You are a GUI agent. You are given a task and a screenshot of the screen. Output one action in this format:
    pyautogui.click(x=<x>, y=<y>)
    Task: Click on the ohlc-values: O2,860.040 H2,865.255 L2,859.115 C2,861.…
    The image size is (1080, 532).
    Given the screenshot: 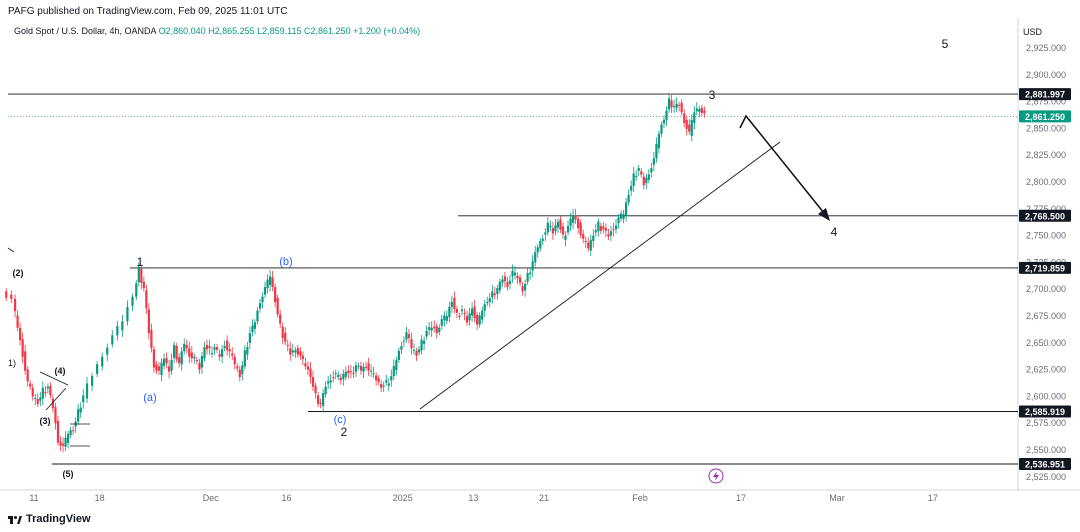 What is the action you would take?
    pyautogui.click(x=289, y=31)
    